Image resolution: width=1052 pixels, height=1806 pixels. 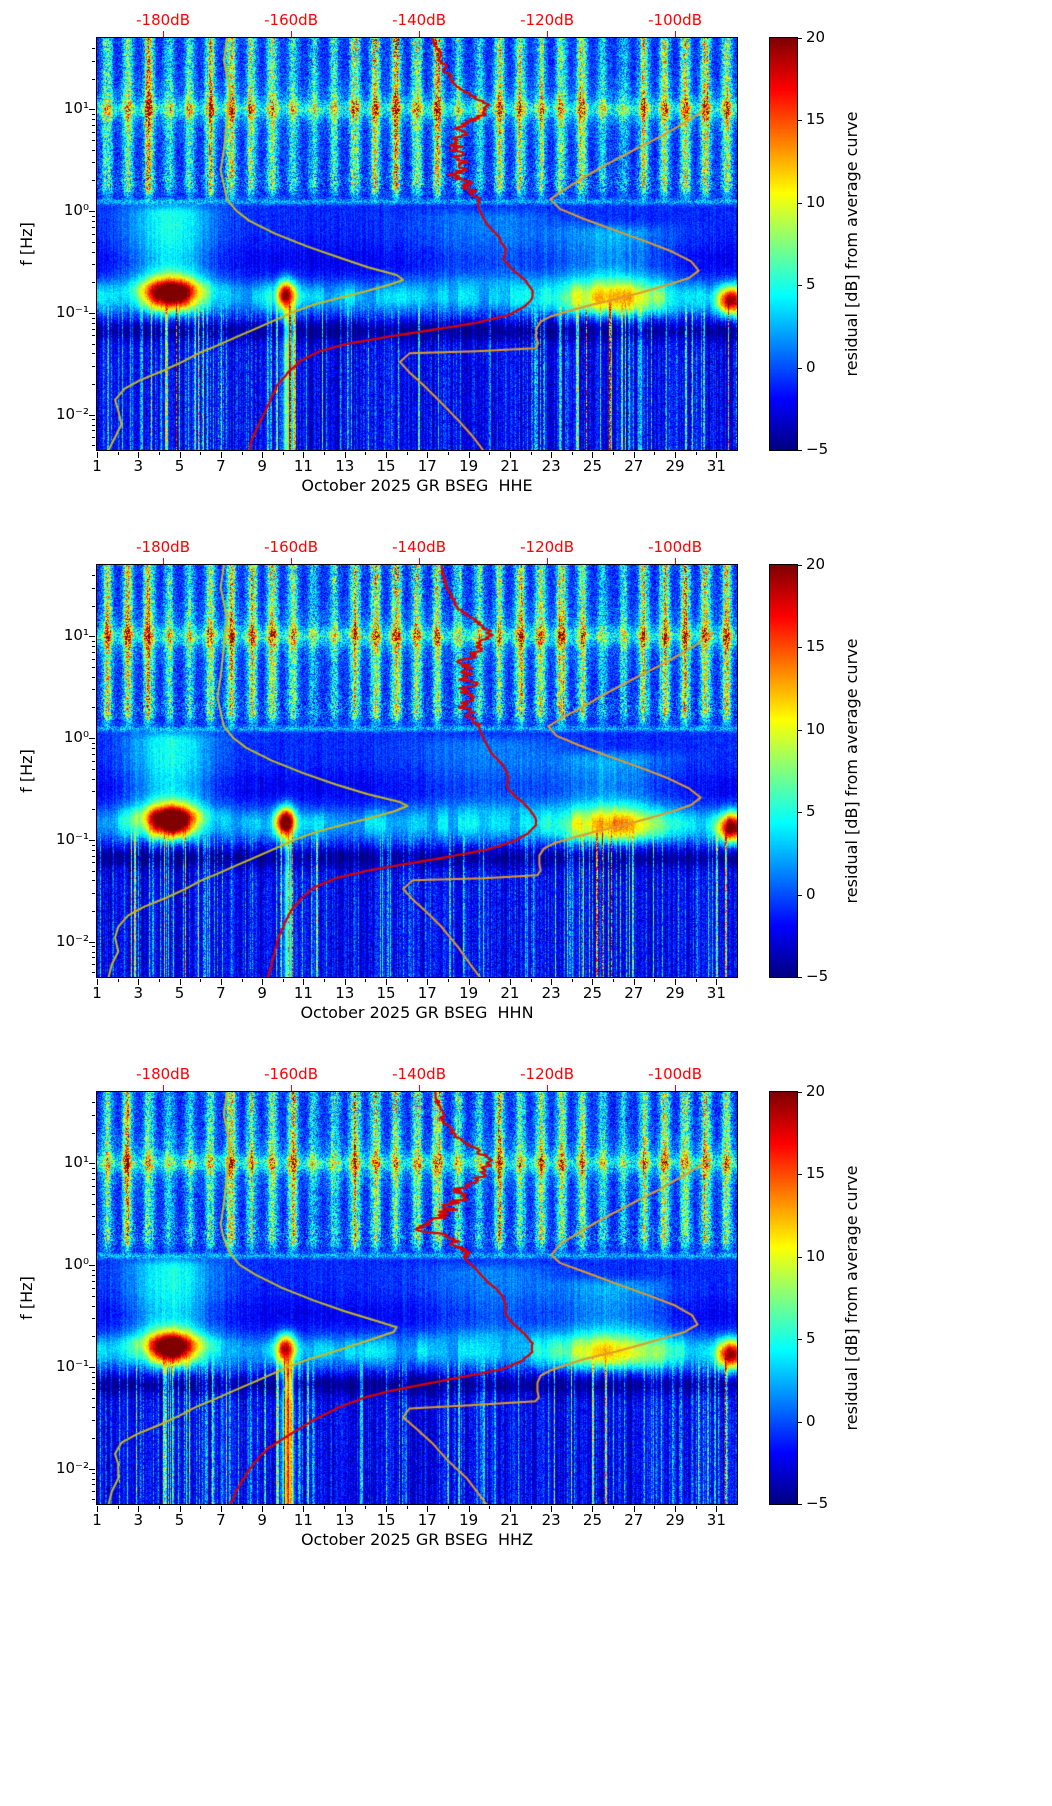 I want to click on y-tick-label: 10¹, so click(x=76, y=1162).